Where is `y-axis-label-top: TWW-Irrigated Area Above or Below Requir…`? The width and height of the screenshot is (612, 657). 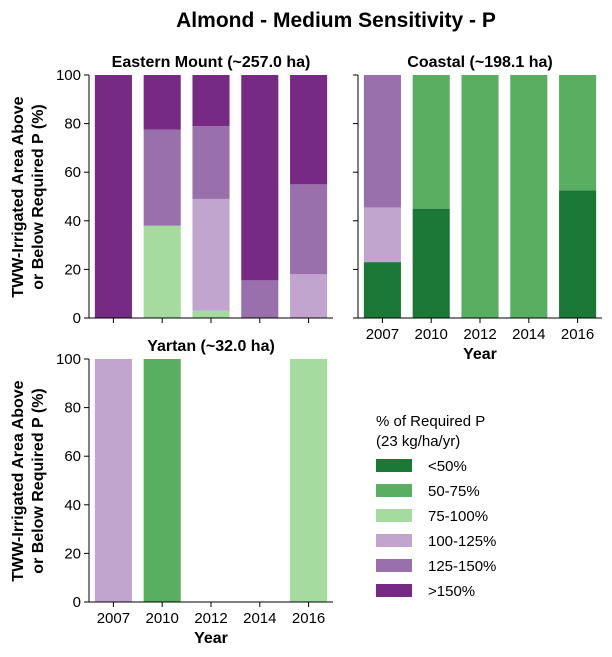
y-axis-label-top: TWW-Irrigated Area Above or Below Requir… is located at coordinates (28, 196).